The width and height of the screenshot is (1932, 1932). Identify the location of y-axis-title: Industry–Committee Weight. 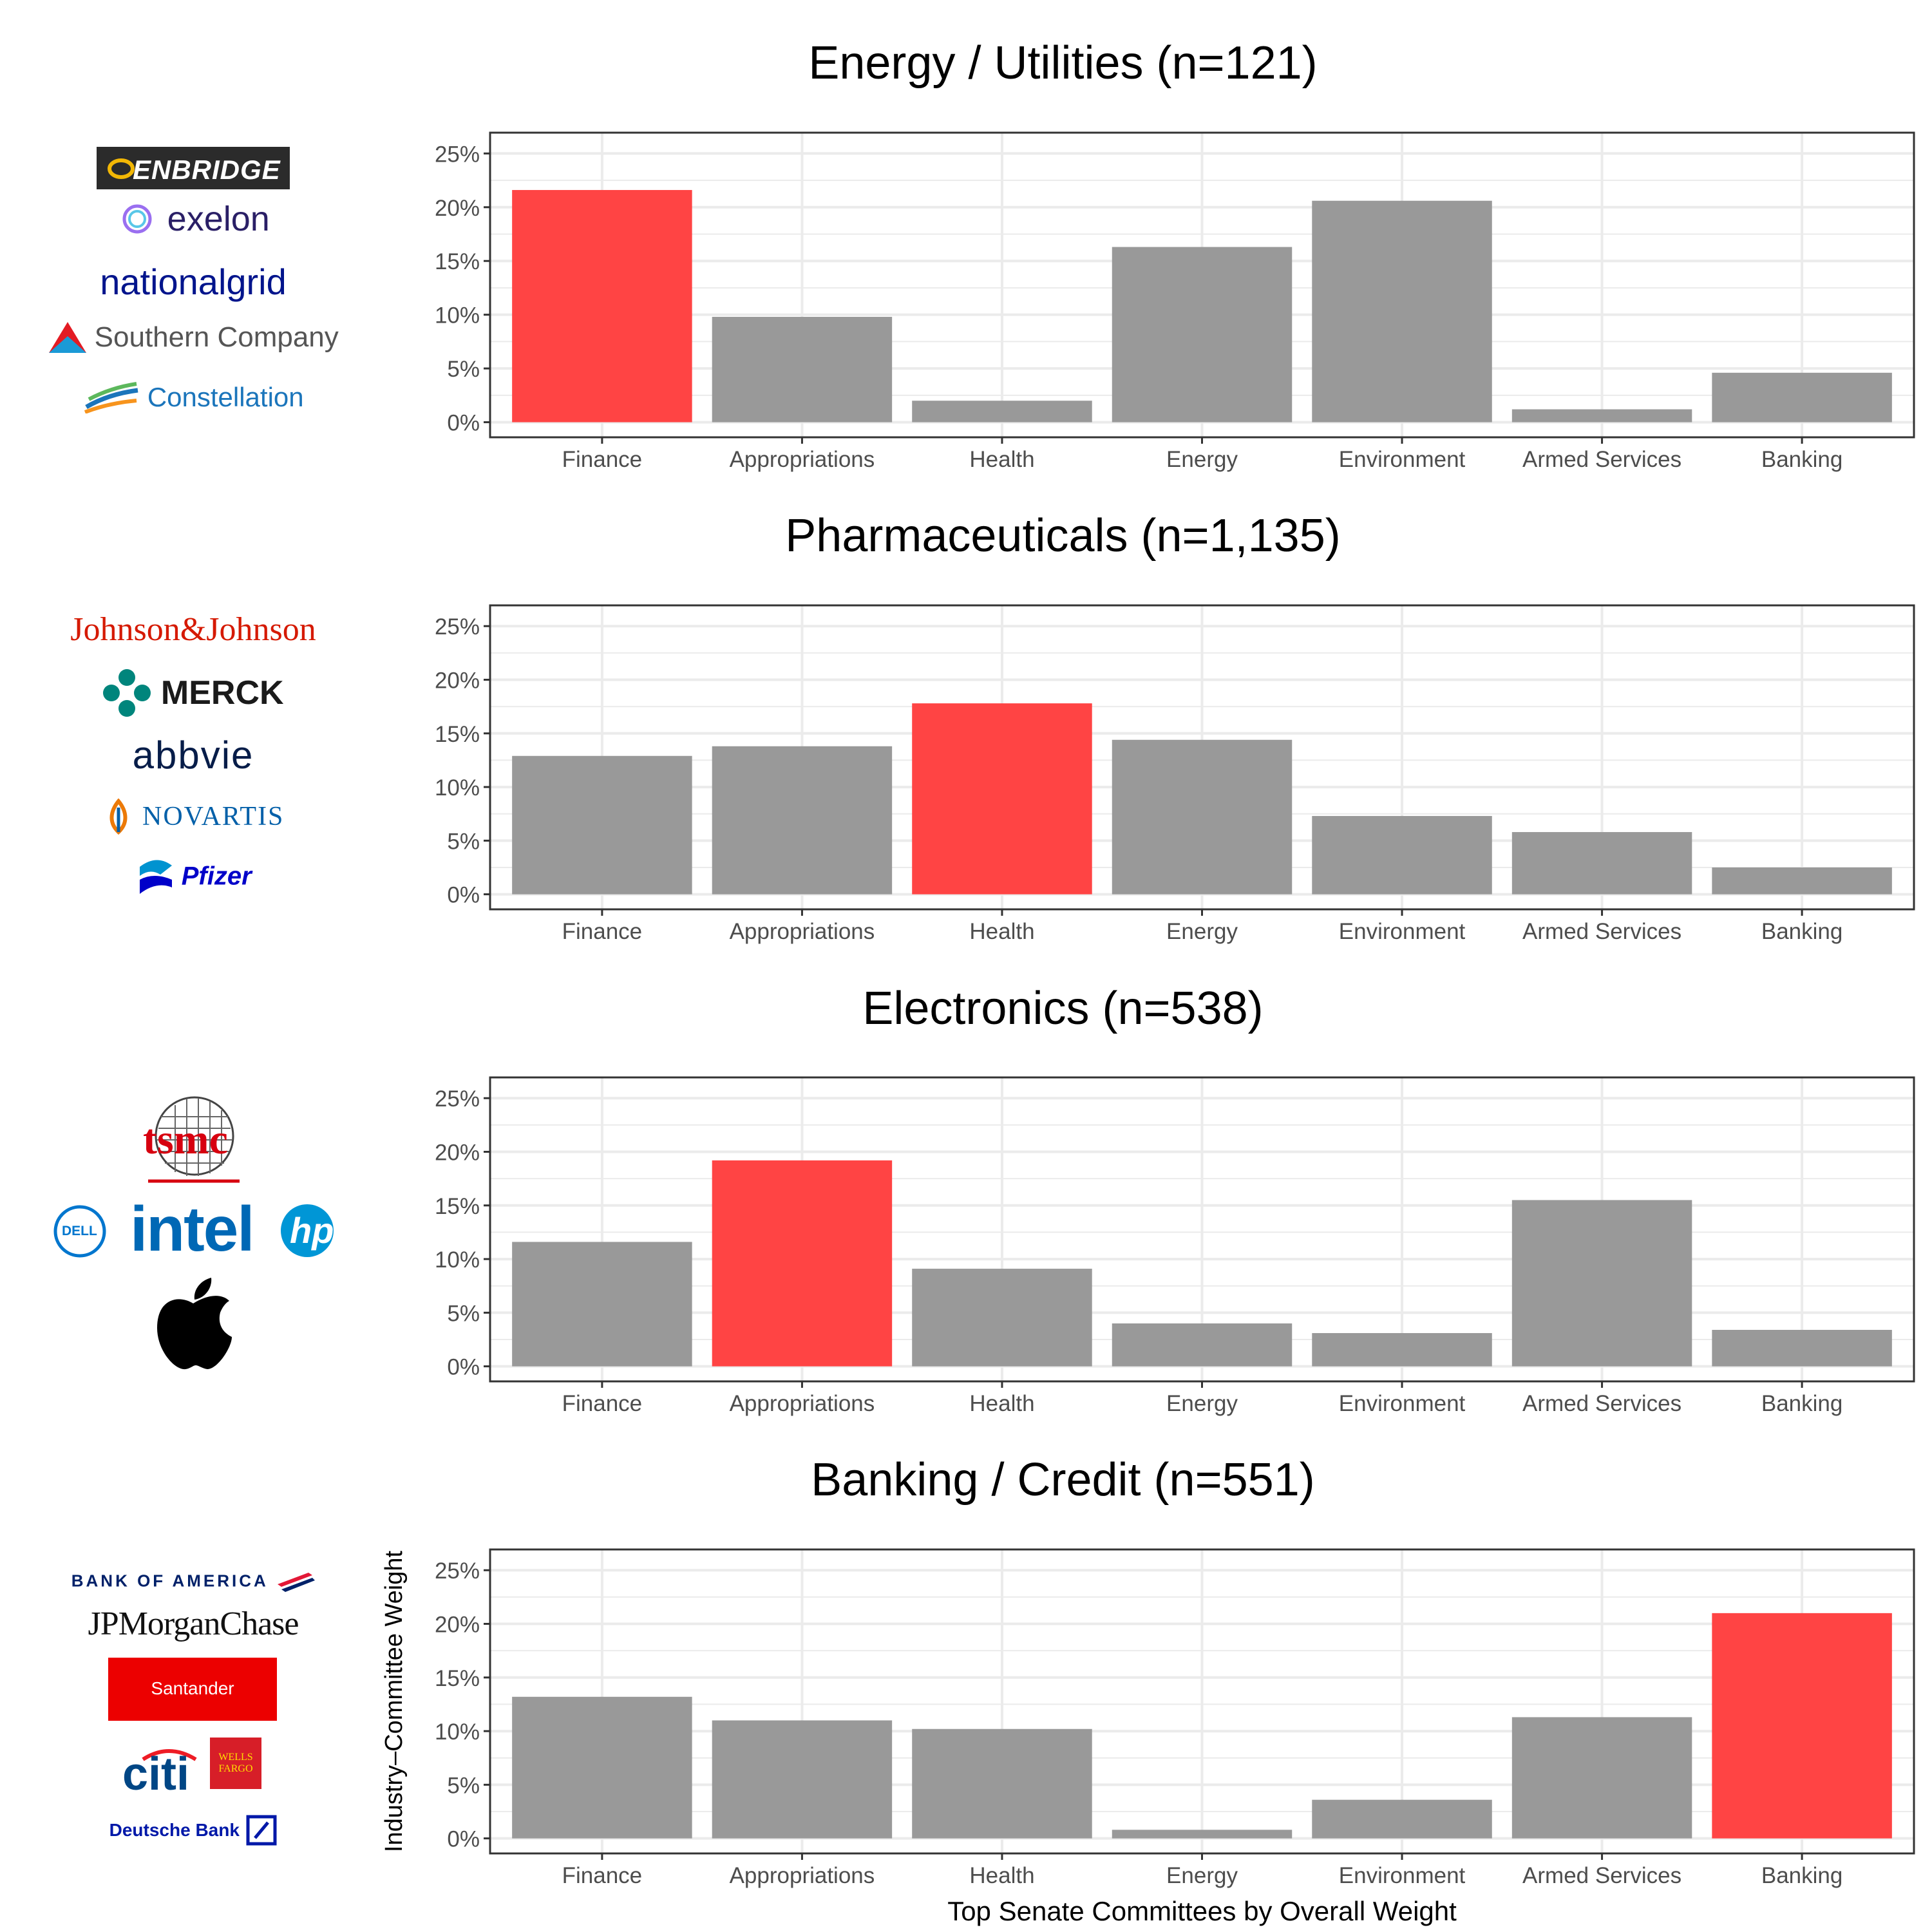
(395, 1701).